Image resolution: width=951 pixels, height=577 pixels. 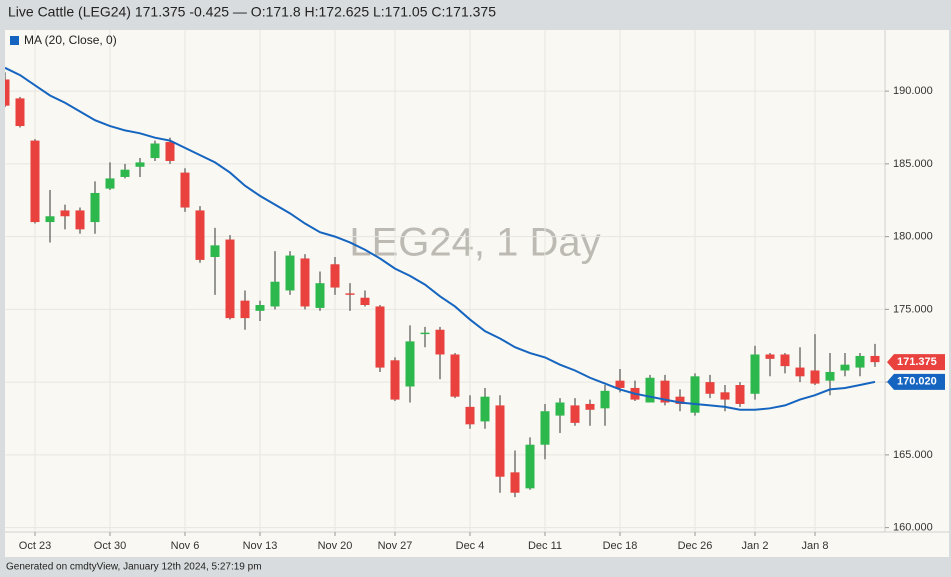 I want to click on y-tick-label: 160.000, so click(x=913, y=528).